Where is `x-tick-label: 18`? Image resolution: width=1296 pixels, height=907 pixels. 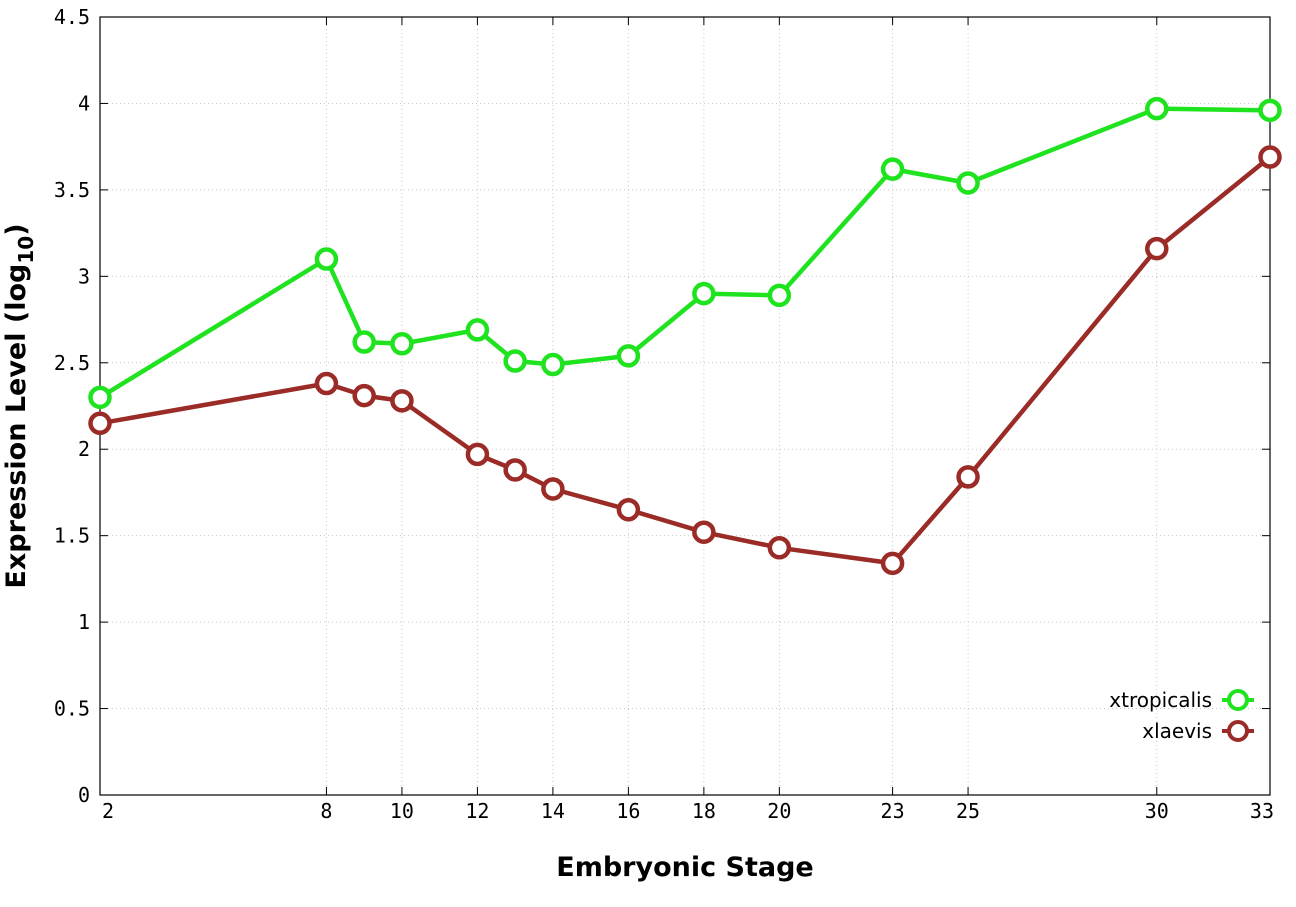 x-tick-label: 18 is located at coordinates (704, 811).